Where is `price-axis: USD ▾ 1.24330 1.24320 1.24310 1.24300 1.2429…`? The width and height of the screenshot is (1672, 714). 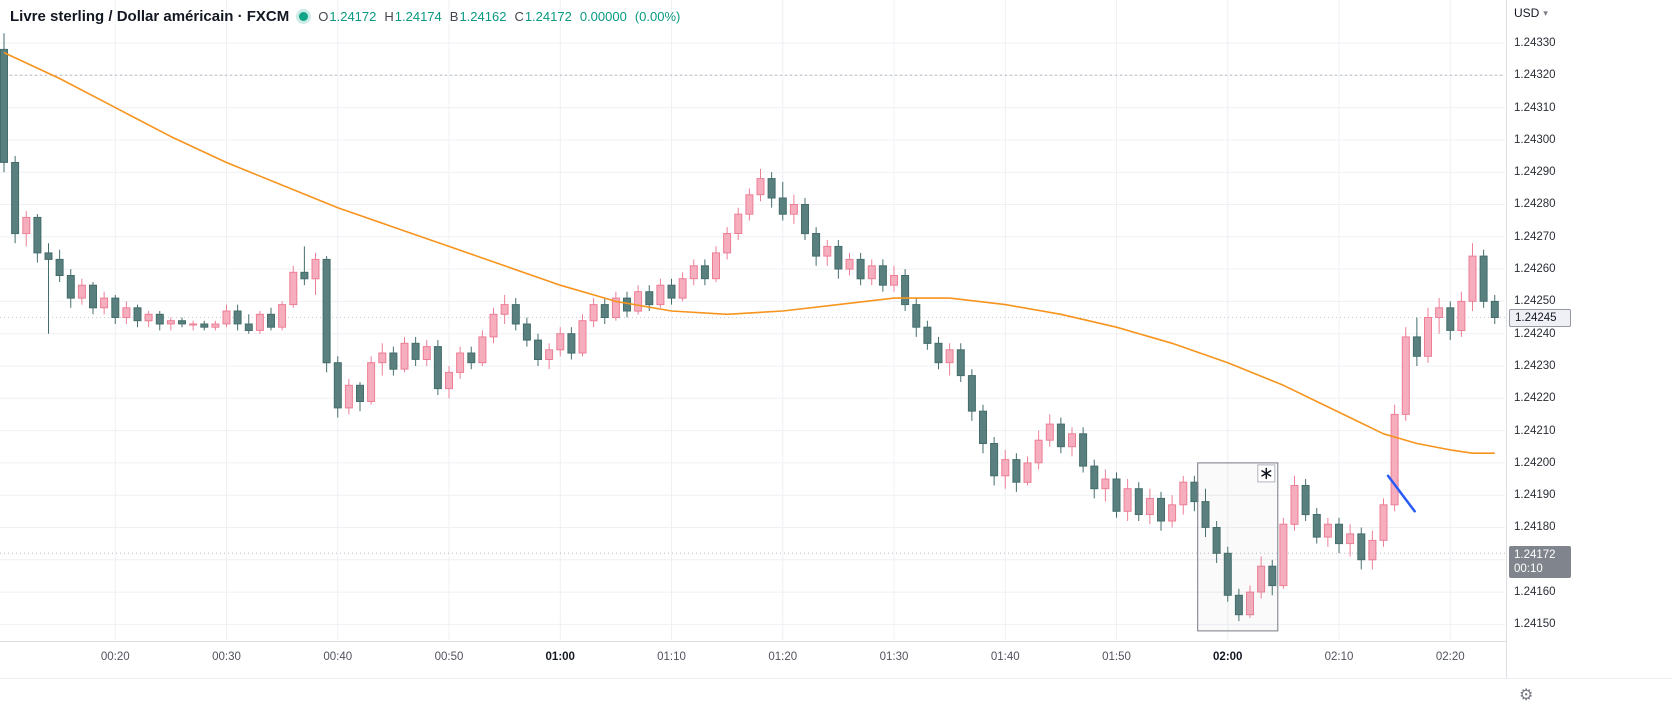 price-axis: USD ▾ 1.24330 1.24320 1.24310 1.24300 1.2429… is located at coordinates (1589, 339).